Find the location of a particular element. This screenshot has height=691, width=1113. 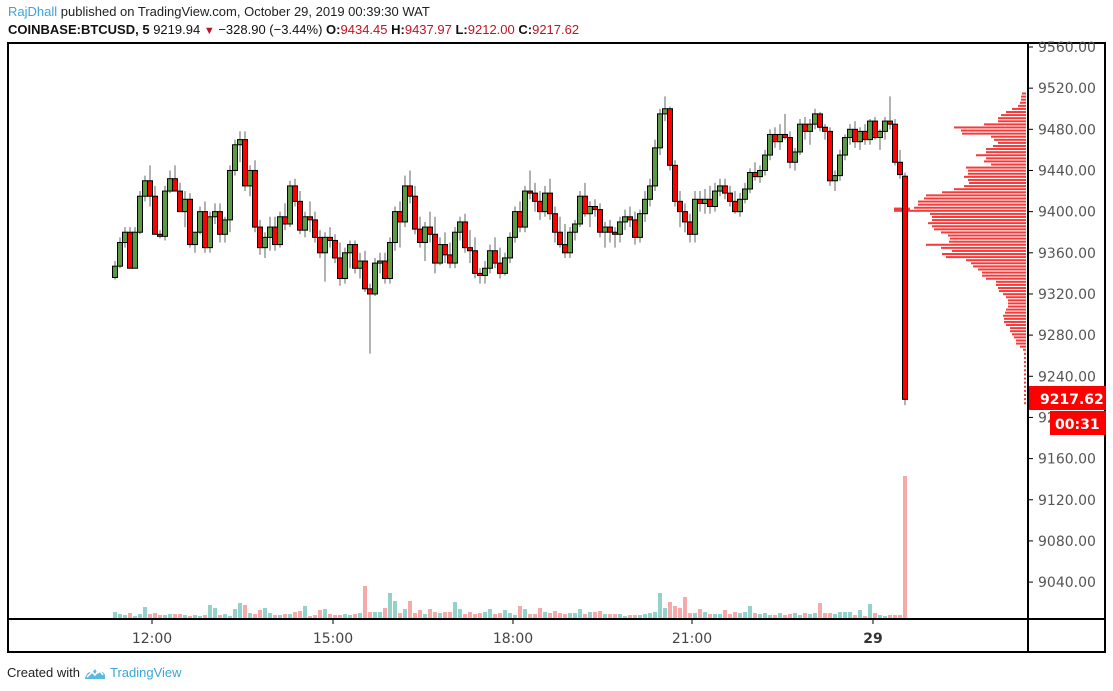

price-tick-label: 9240.00 is located at coordinates (1067, 377).